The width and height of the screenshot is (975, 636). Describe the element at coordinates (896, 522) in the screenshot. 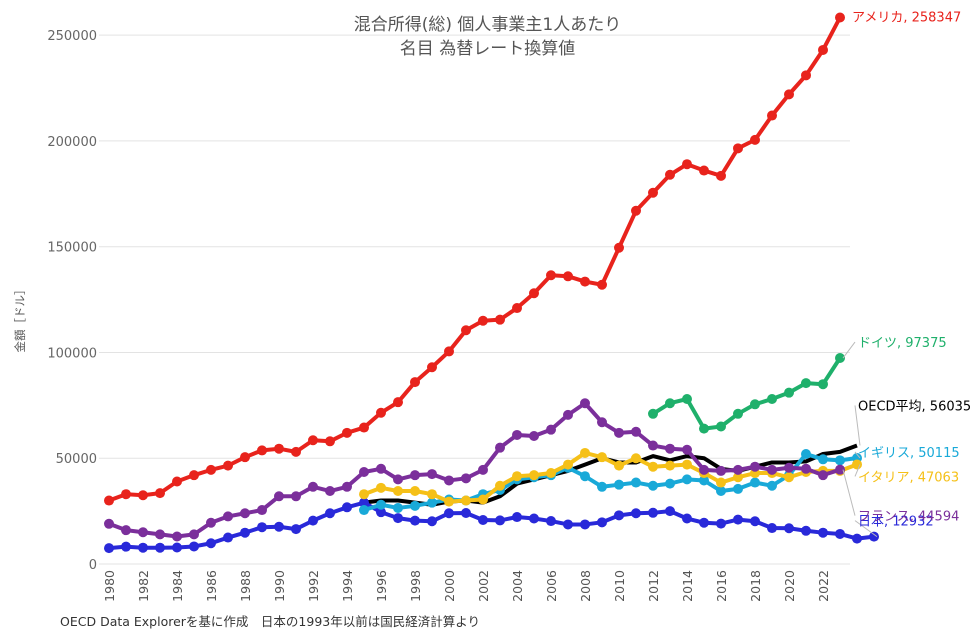

I see `series-end-label: 日本, 12932` at that location.